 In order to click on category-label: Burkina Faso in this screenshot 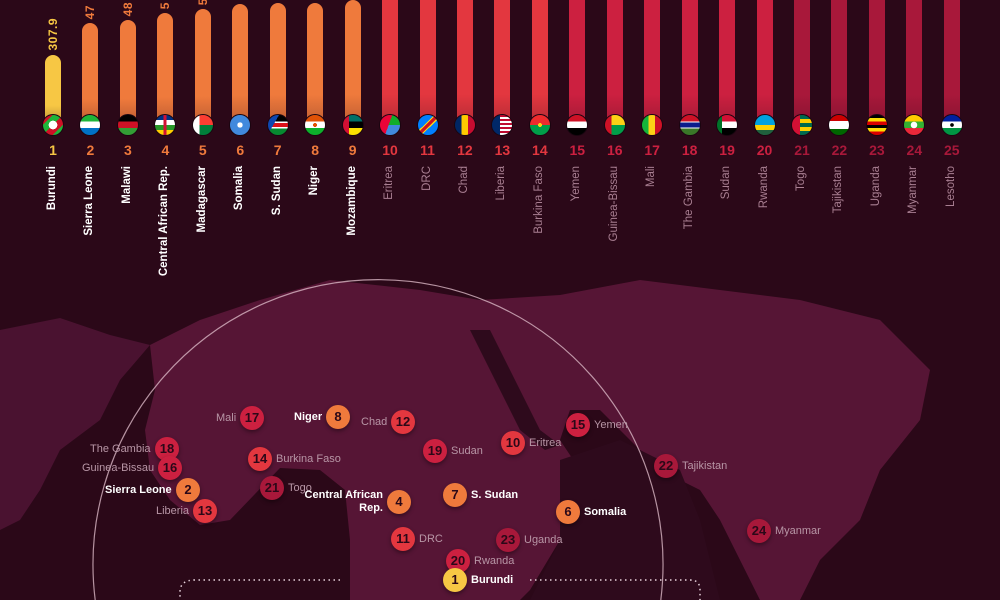, I will do `click(538, 200)`.